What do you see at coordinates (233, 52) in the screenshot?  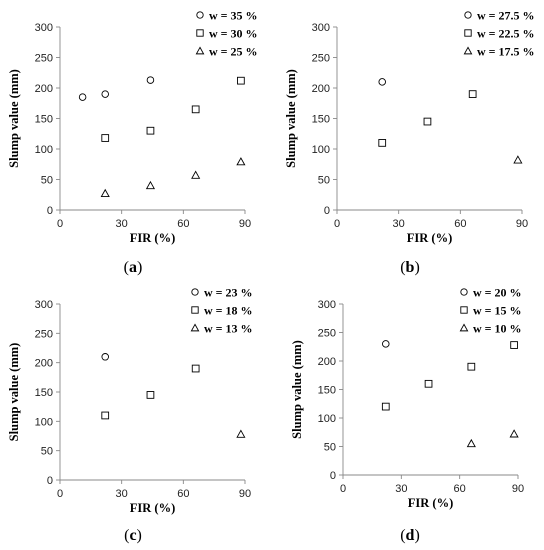 I see `legend-label: w = 25 %` at bounding box center [233, 52].